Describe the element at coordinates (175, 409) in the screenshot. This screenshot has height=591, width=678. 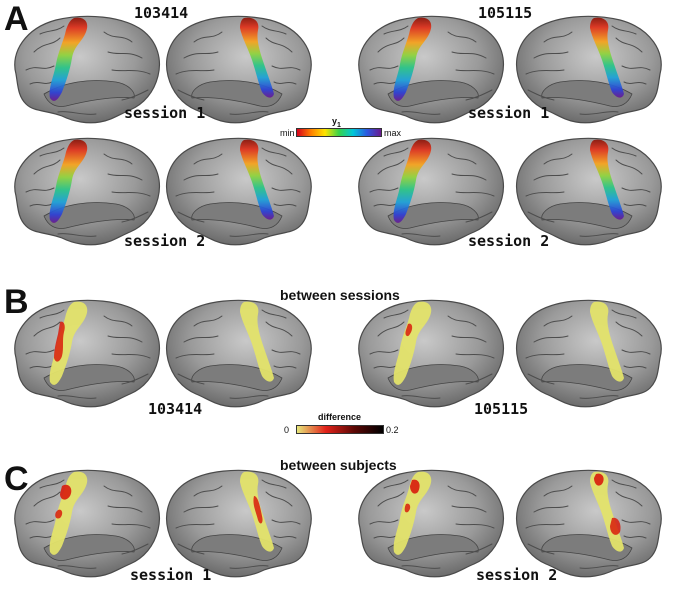
I see `subject-label-b-left: 103414` at that location.